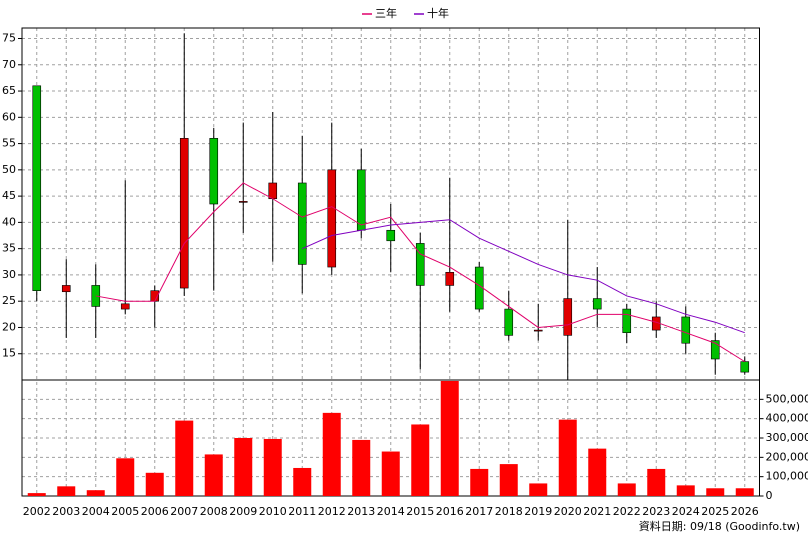 This screenshot has height=544, width=808. What do you see at coordinates (386, 13) in the screenshot?
I see `legend-label: 三年` at bounding box center [386, 13].